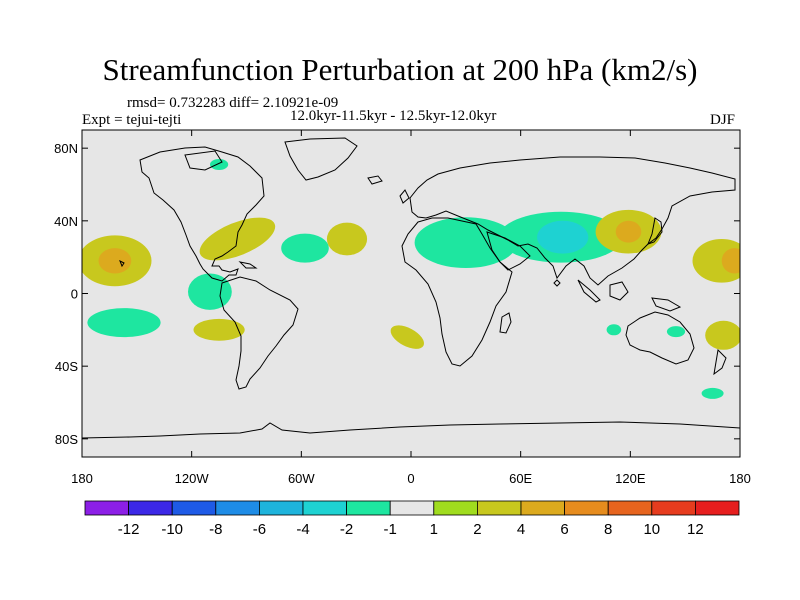 This screenshot has height=600, width=800. Describe the element at coordinates (346, 529) in the screenshot. I see `colorbar-label: -2` at that location.